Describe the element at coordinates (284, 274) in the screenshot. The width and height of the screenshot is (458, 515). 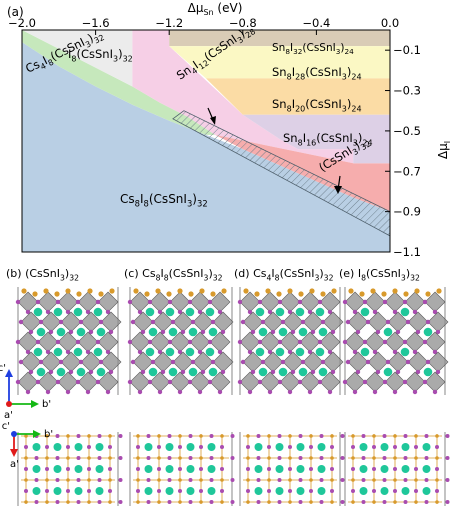
I see `panel-title: (d) Cs4I8(CsSnI3)32` at that location.